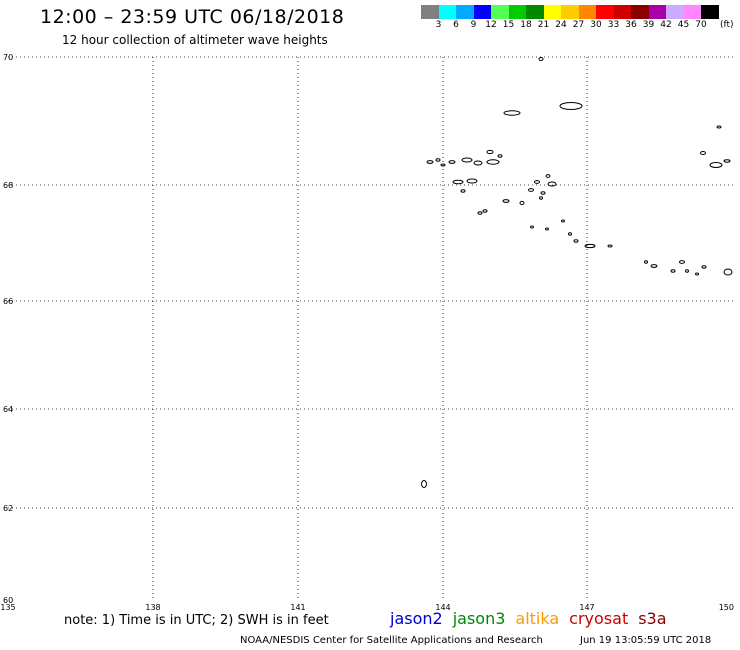 This screenshot has height=650, width=740. I want to click on longitude-label: 150, so click(726, 607).